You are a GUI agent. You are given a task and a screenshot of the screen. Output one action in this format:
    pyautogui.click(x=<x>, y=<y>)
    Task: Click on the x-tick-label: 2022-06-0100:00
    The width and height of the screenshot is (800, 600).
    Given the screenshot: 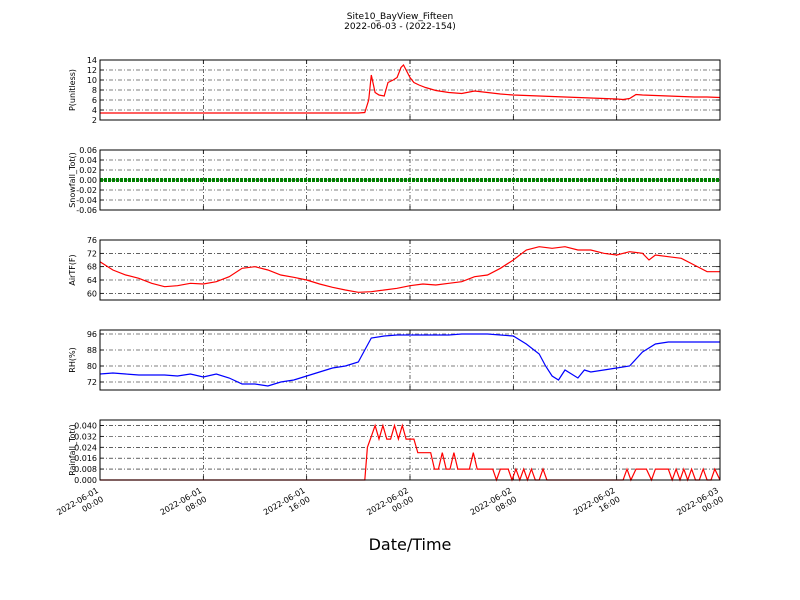 What is the action you would take?
    pyautogui.click(x=80, y=506)
    